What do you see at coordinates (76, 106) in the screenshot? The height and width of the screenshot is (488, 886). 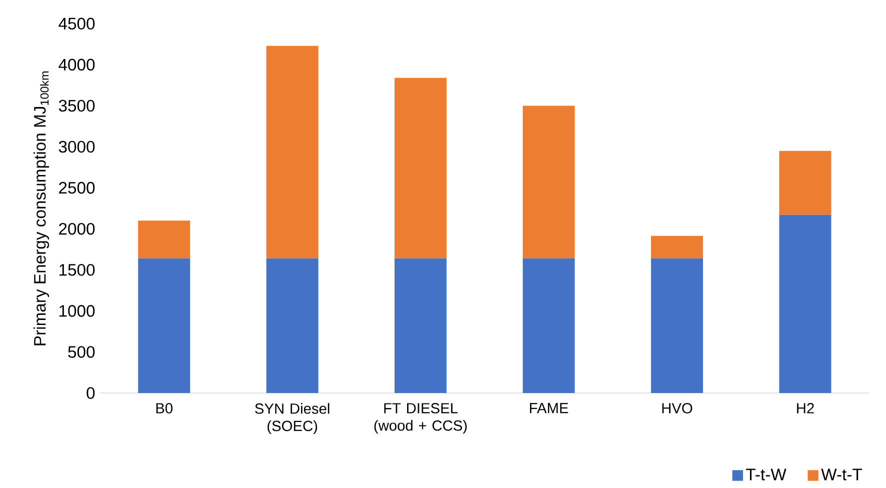 I see `y-tick-label: 3500` at bounding box center [76, 106].